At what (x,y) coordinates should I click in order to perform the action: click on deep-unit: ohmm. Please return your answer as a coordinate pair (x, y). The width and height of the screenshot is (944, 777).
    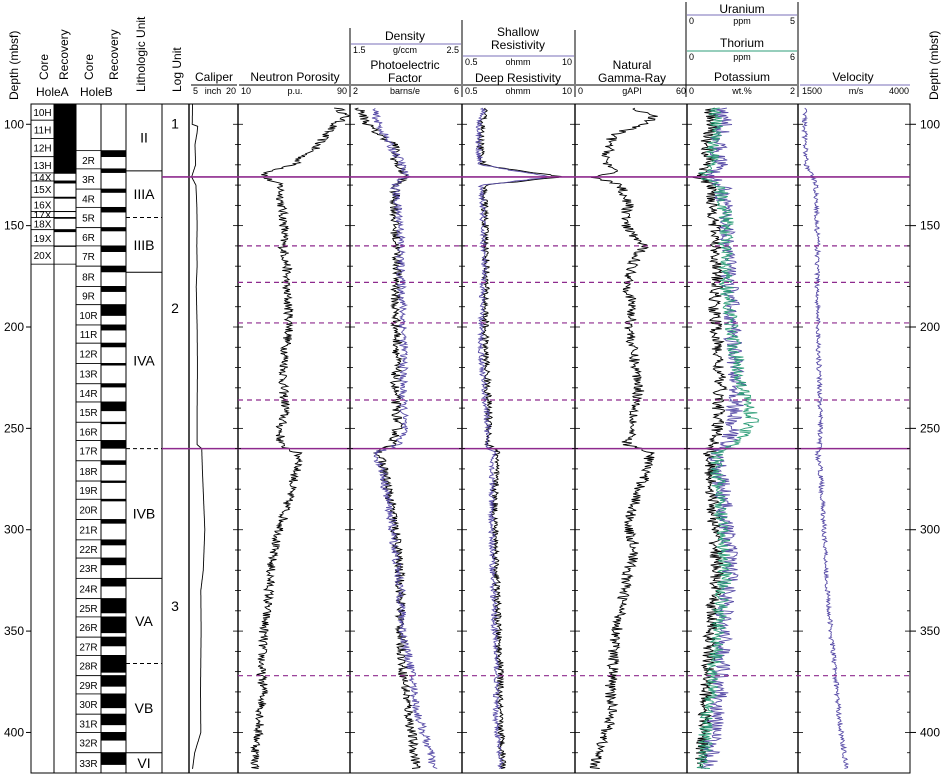
    Looking at the image, I should click on (517, 91).